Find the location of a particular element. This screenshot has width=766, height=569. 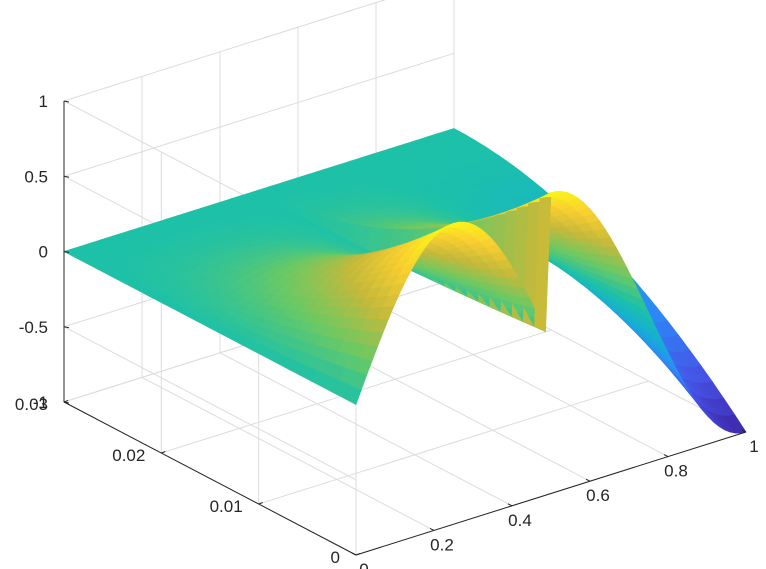

y-tick-label: 0.02 is located at coordinates (128, 455).